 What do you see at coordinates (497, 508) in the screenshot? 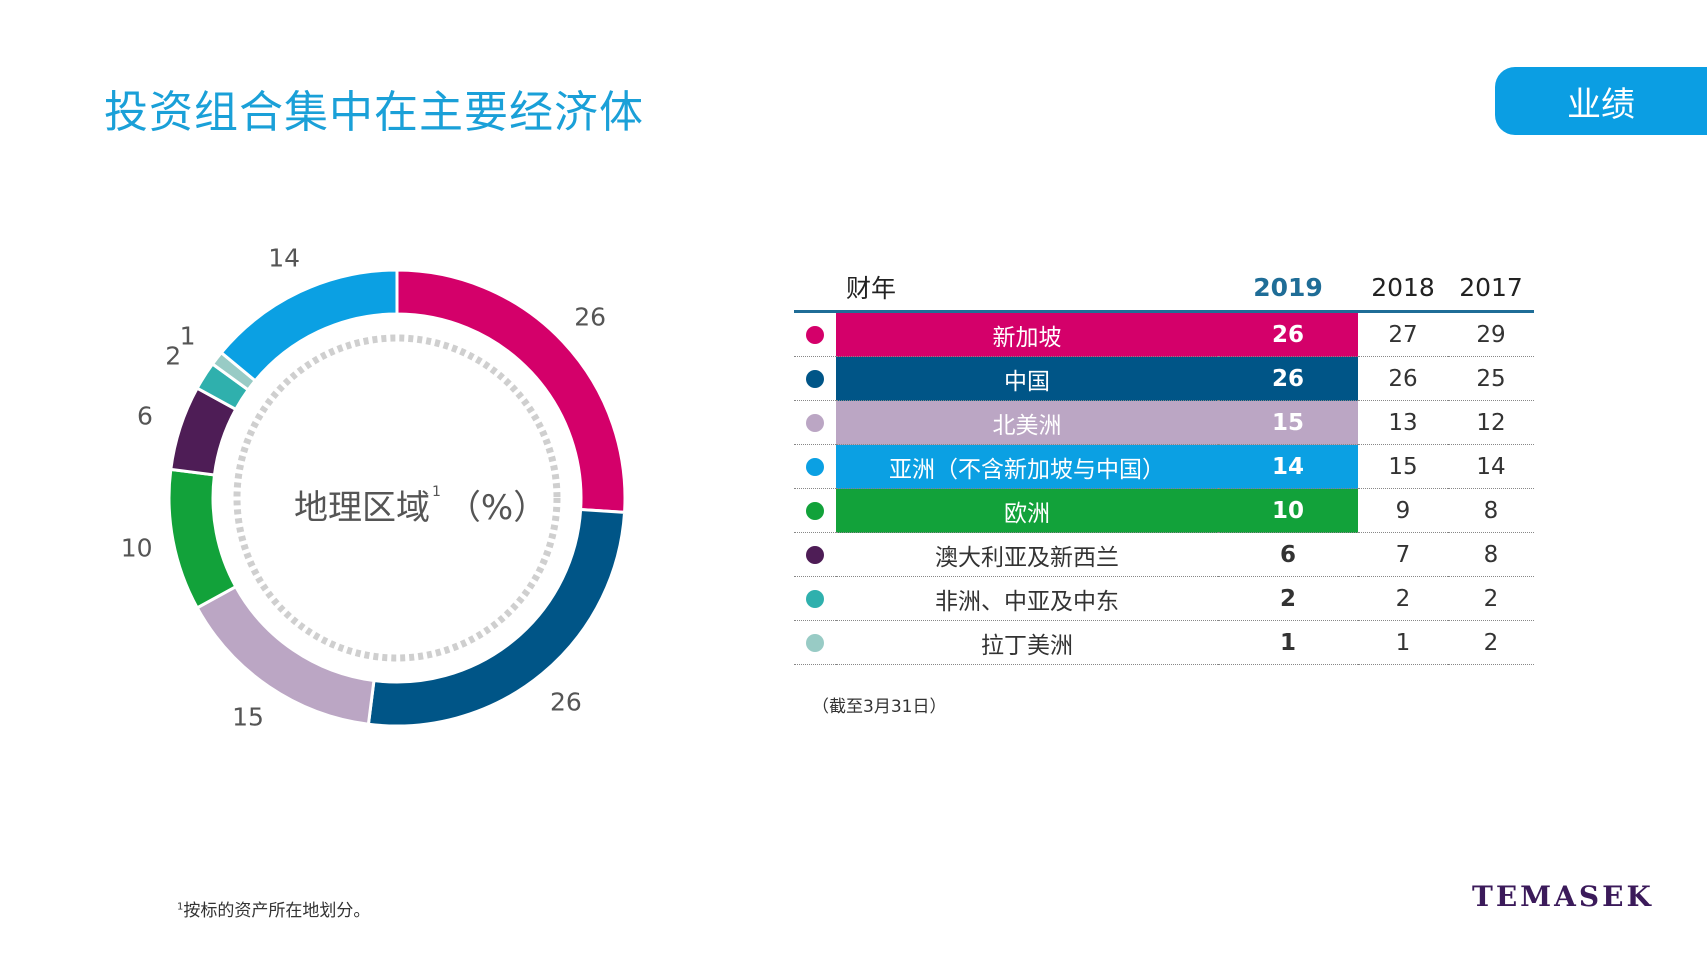
I see `center-unit: （%）` at bounding box center [497, 508].